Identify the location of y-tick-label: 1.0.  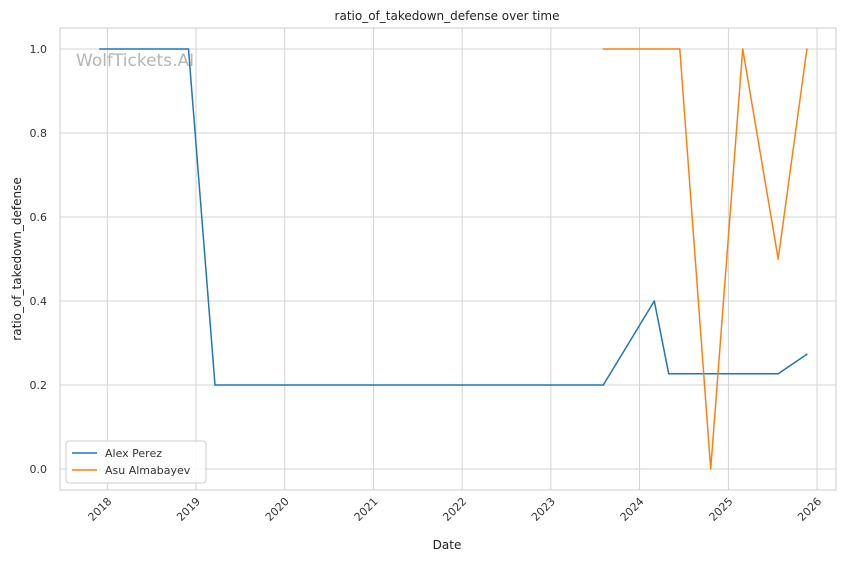
(39, 49).